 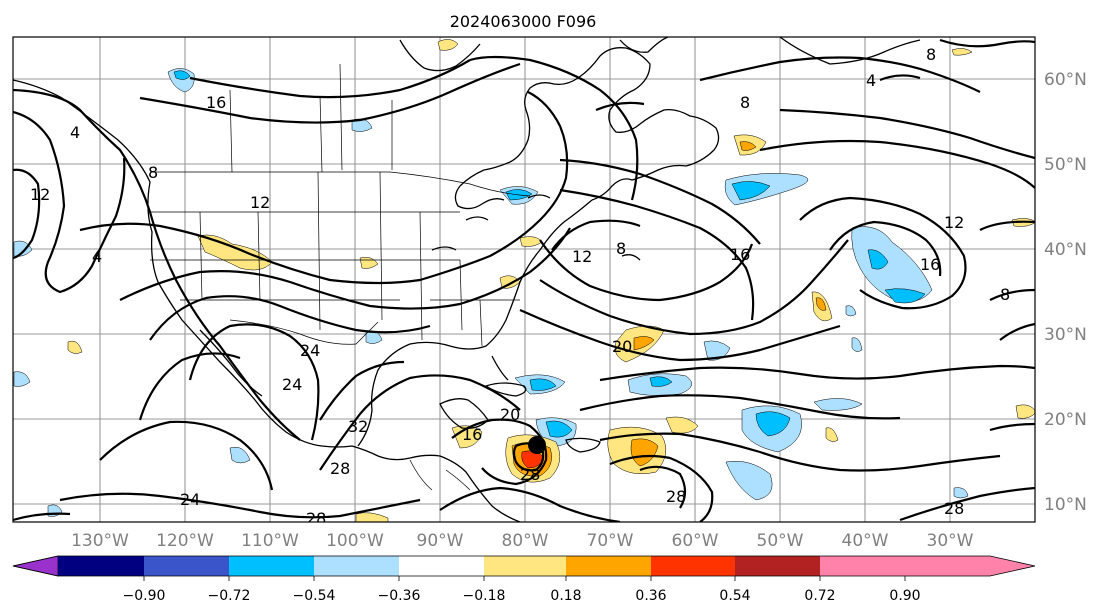 I want to click on lon-label: 100°W, so click(x=355, y=541).